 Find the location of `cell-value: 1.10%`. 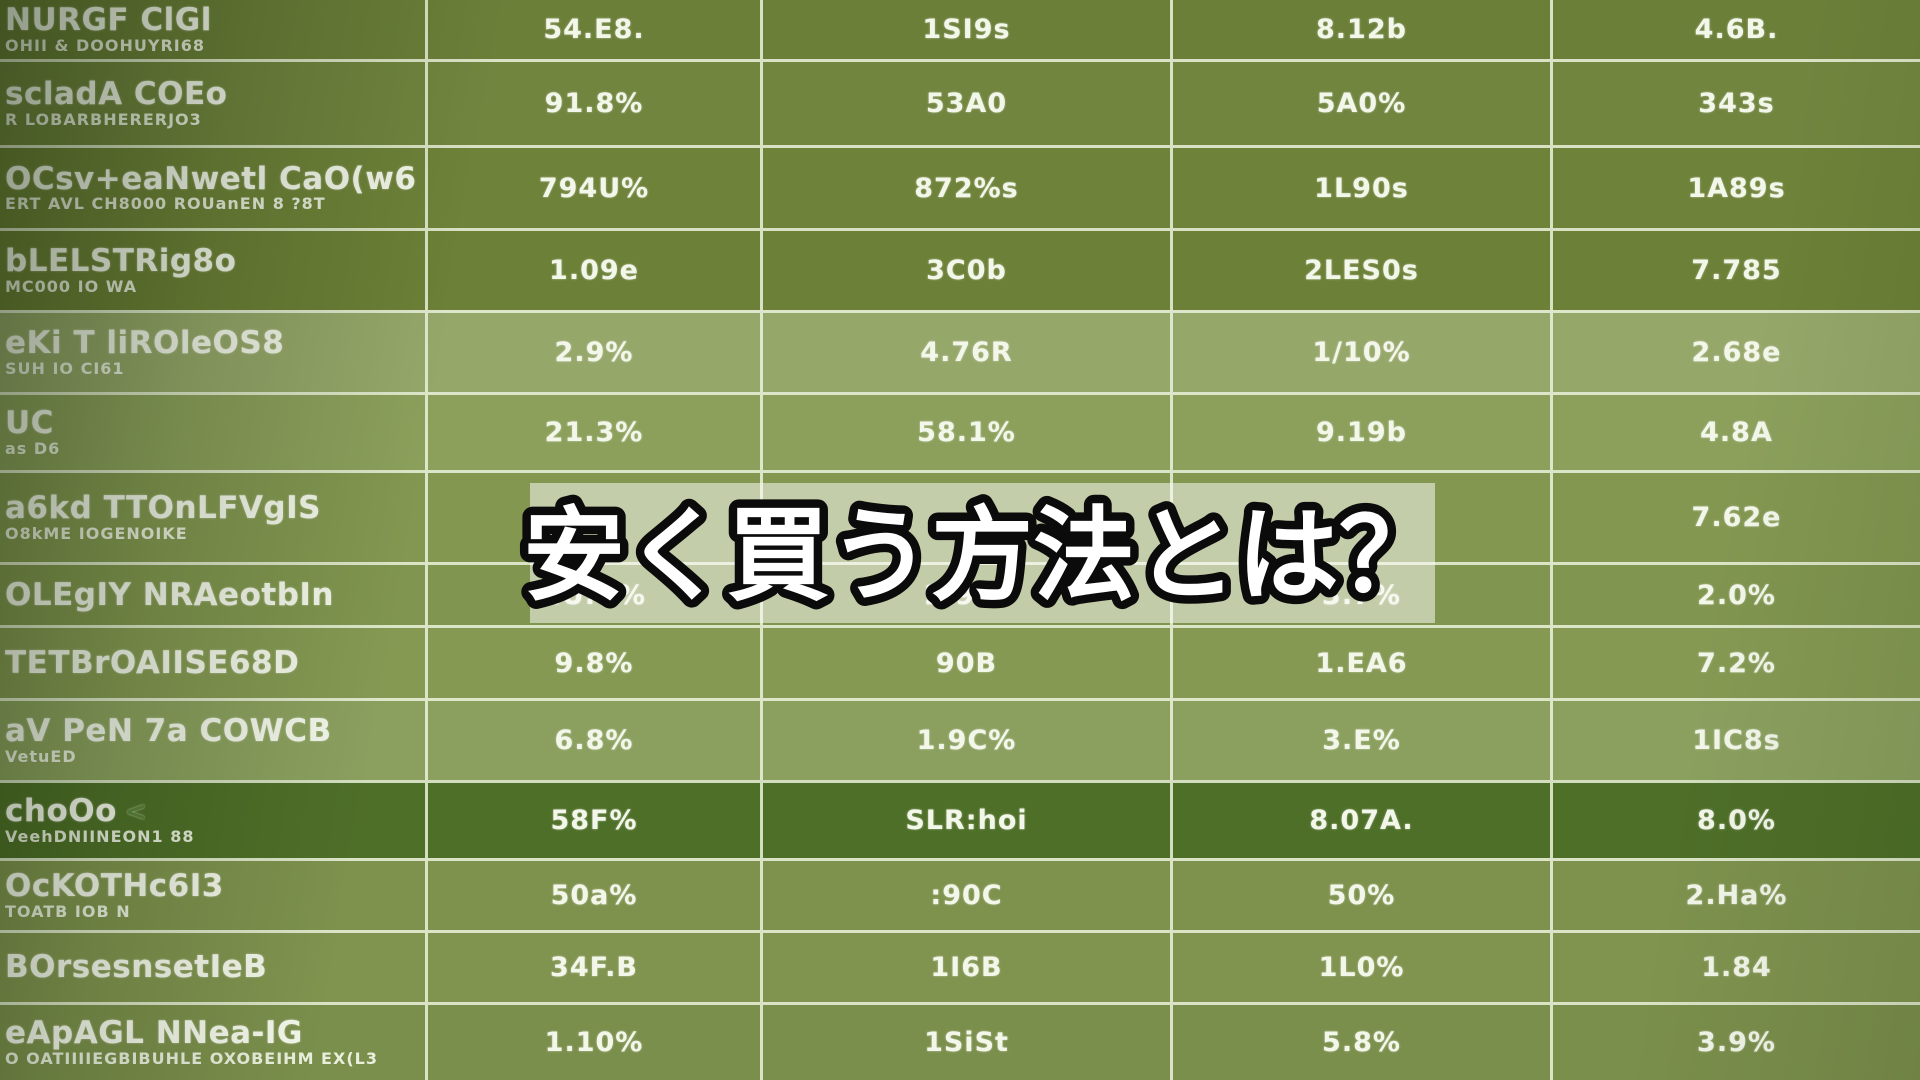

cell-value: 1.10% is located at coordinates (594, 1042).